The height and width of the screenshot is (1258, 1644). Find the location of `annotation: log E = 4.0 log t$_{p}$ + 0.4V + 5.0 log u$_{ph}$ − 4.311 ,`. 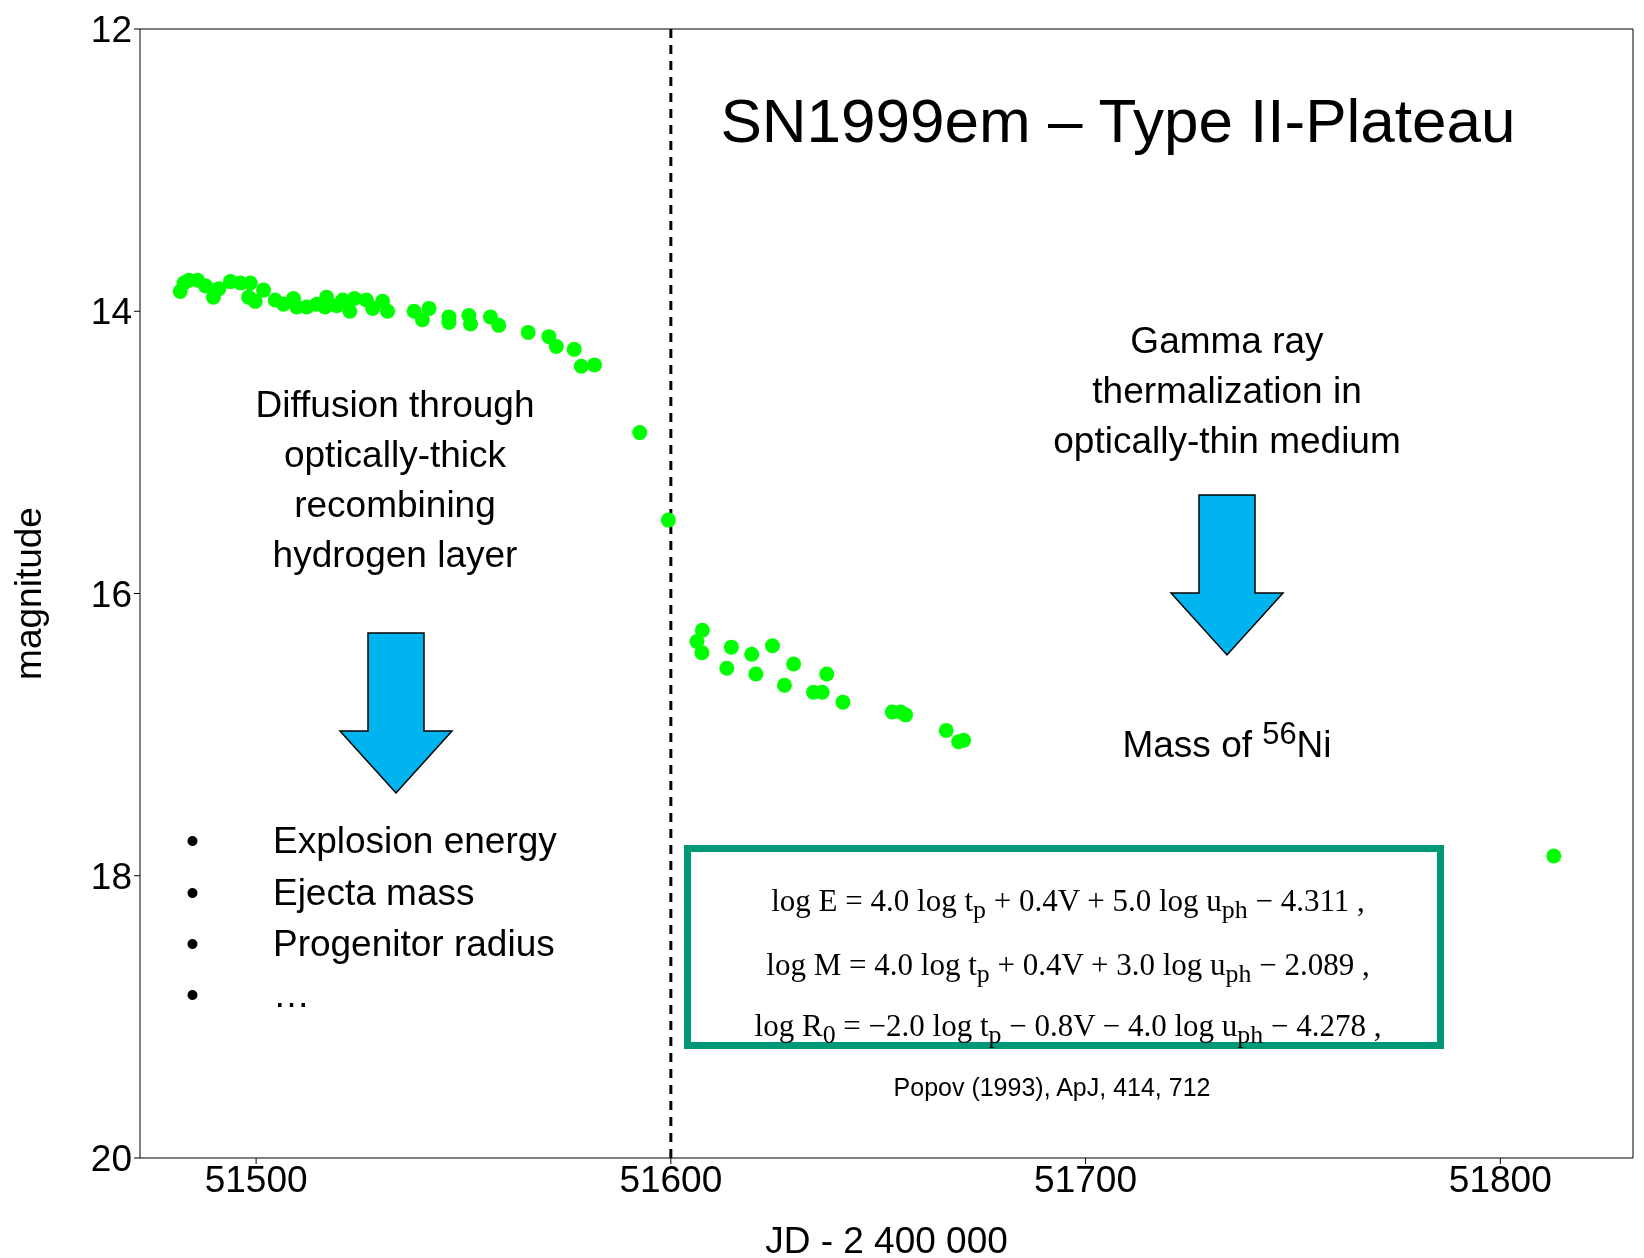

annotation: log E = 4.0 log t$_{p}$ + 0.4V + 5.0 log u$_{ph}$ − 4.311 , is located at coordinates (1068, 904).